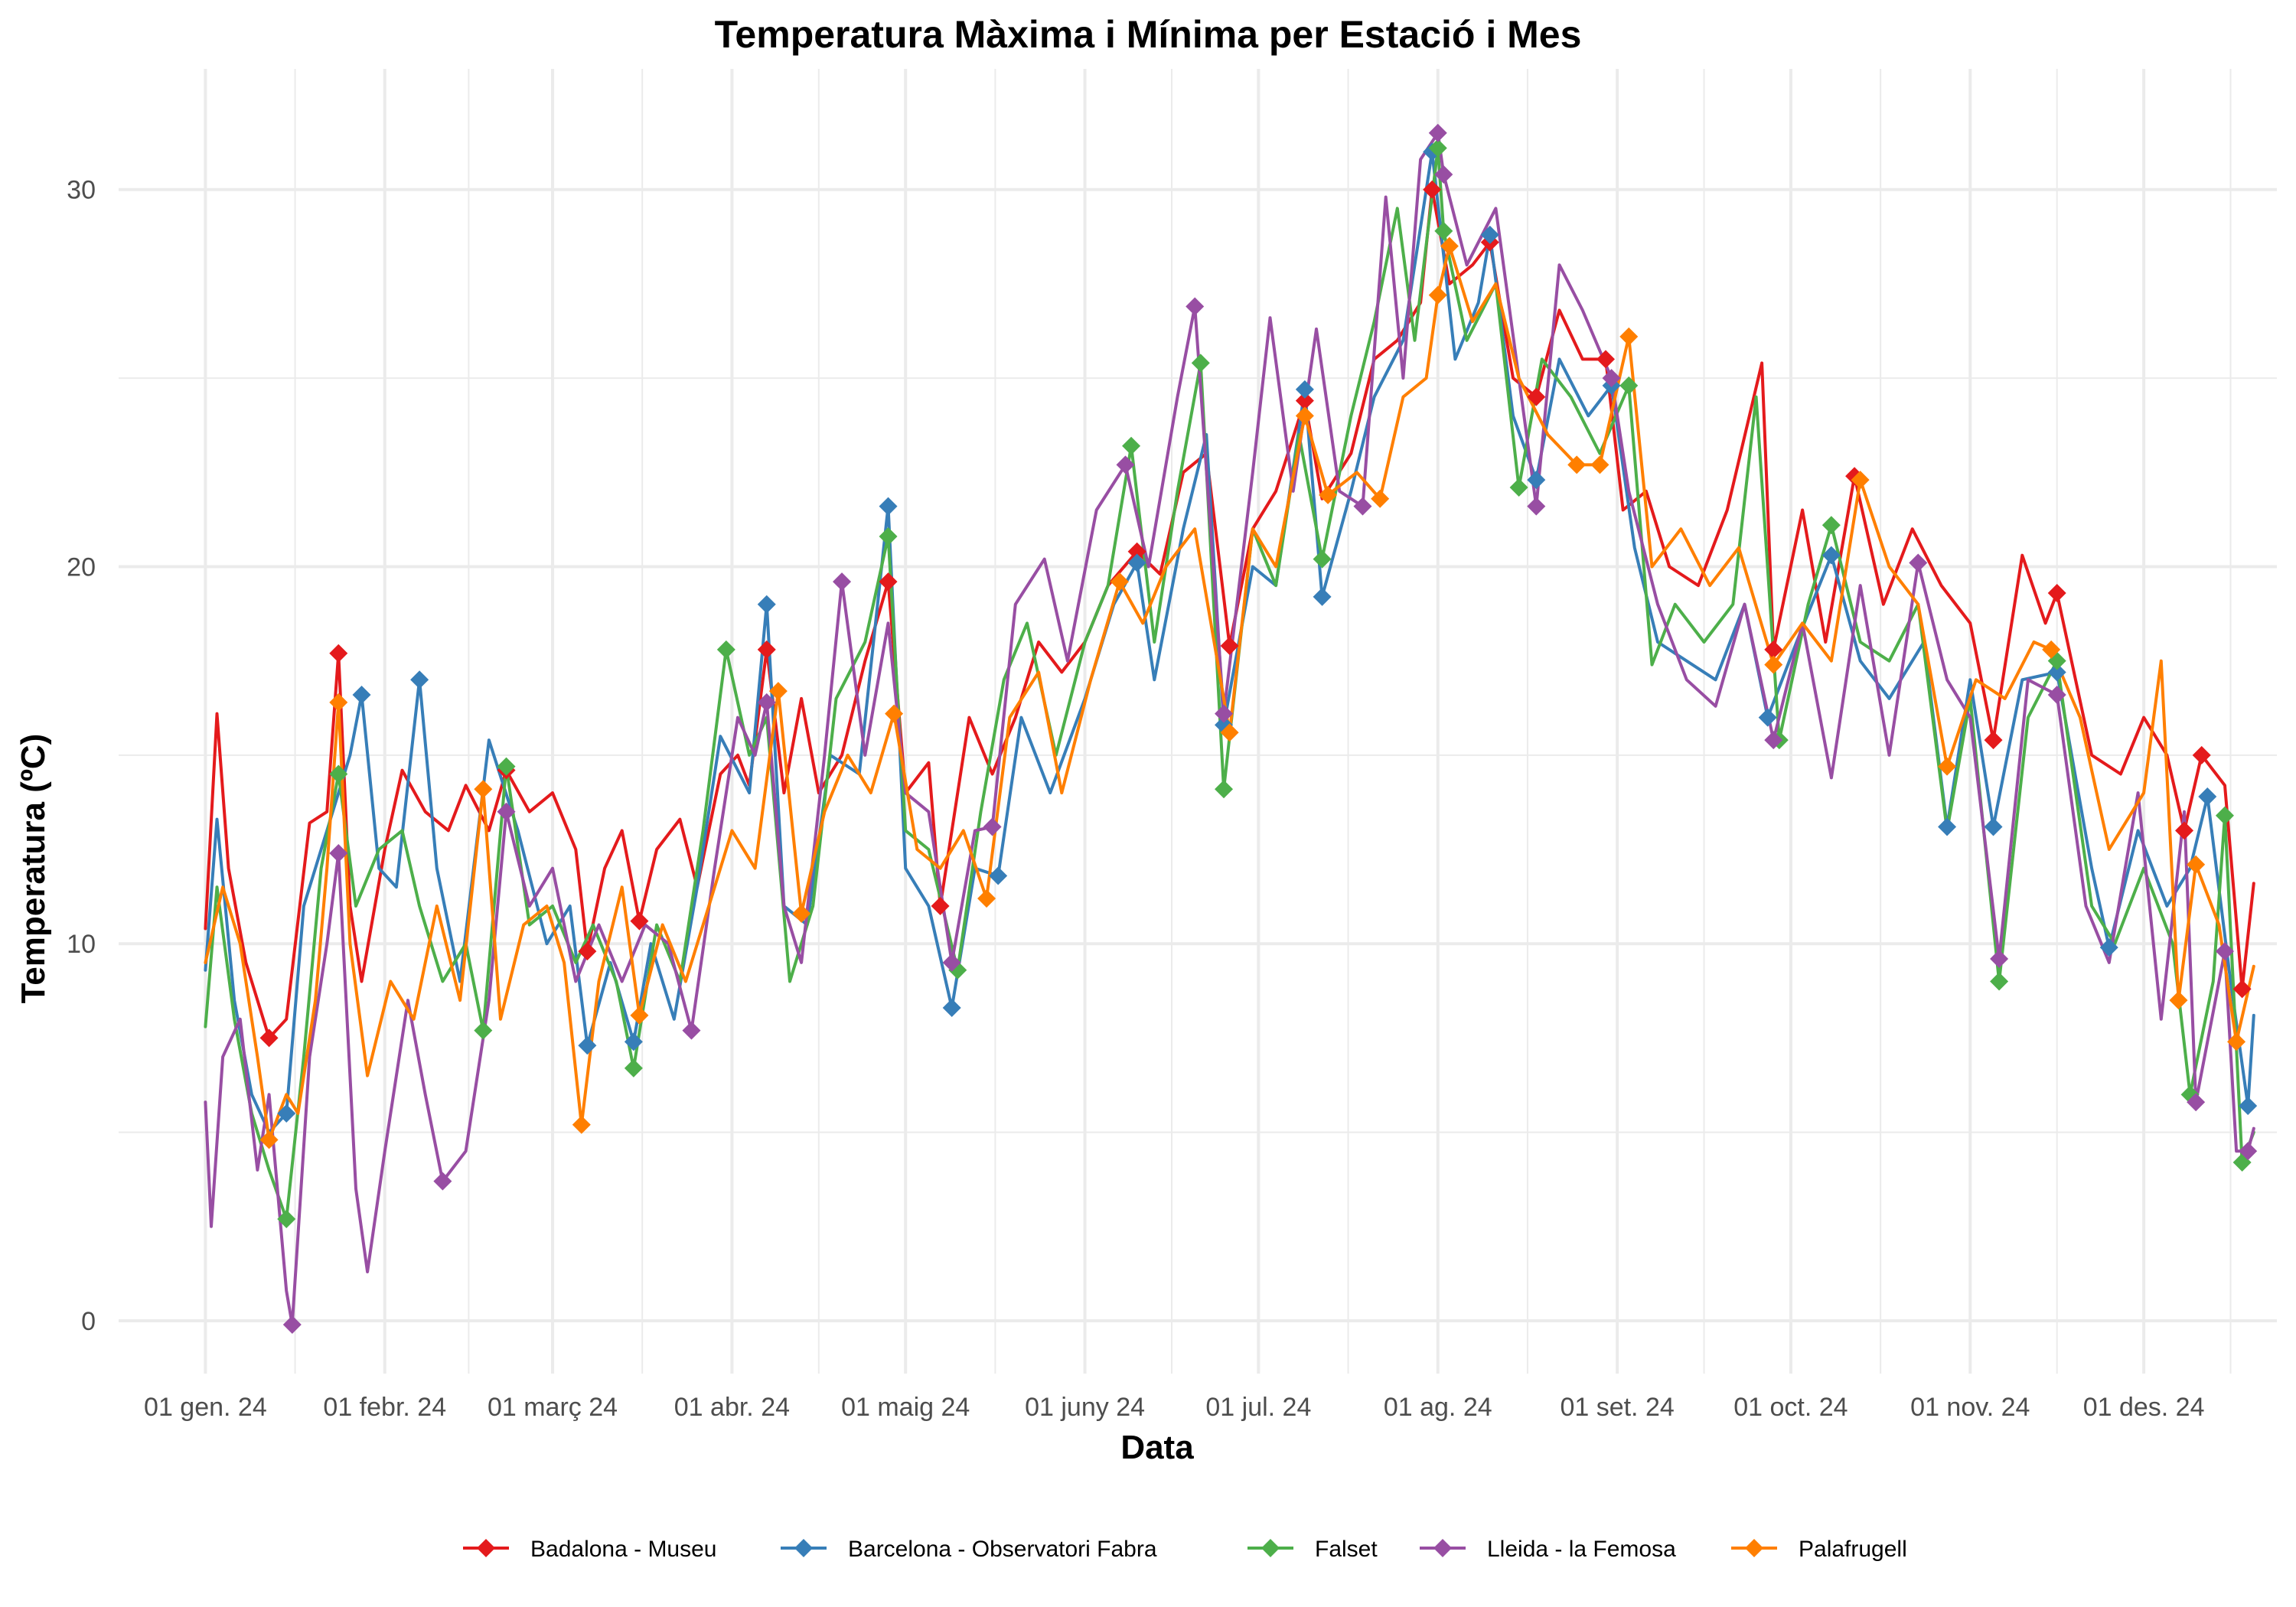 The width and height of the screenshot is (2296, 1607). Describe the element at coordinates (1442, 1548) in the screenshot. I see `legend-key-marker-lleida-la-femosa` at that location.